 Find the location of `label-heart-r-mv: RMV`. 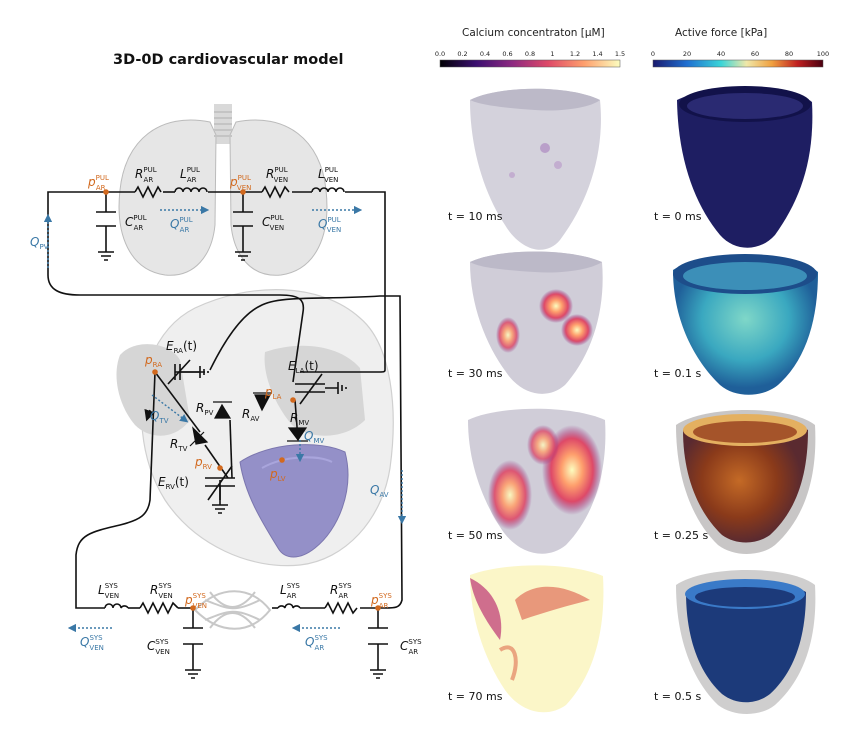

label-heart-r-mv: RMV is located at coordinates (299, 419).